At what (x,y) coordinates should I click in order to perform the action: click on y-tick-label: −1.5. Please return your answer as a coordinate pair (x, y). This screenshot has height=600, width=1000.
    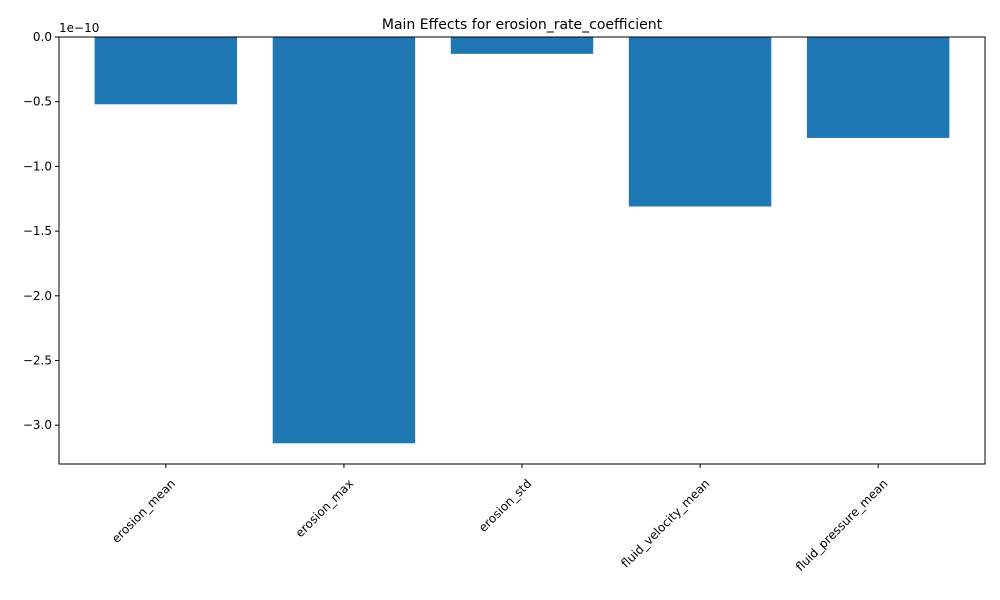
    Looking at the image, I should click on (37, 231).